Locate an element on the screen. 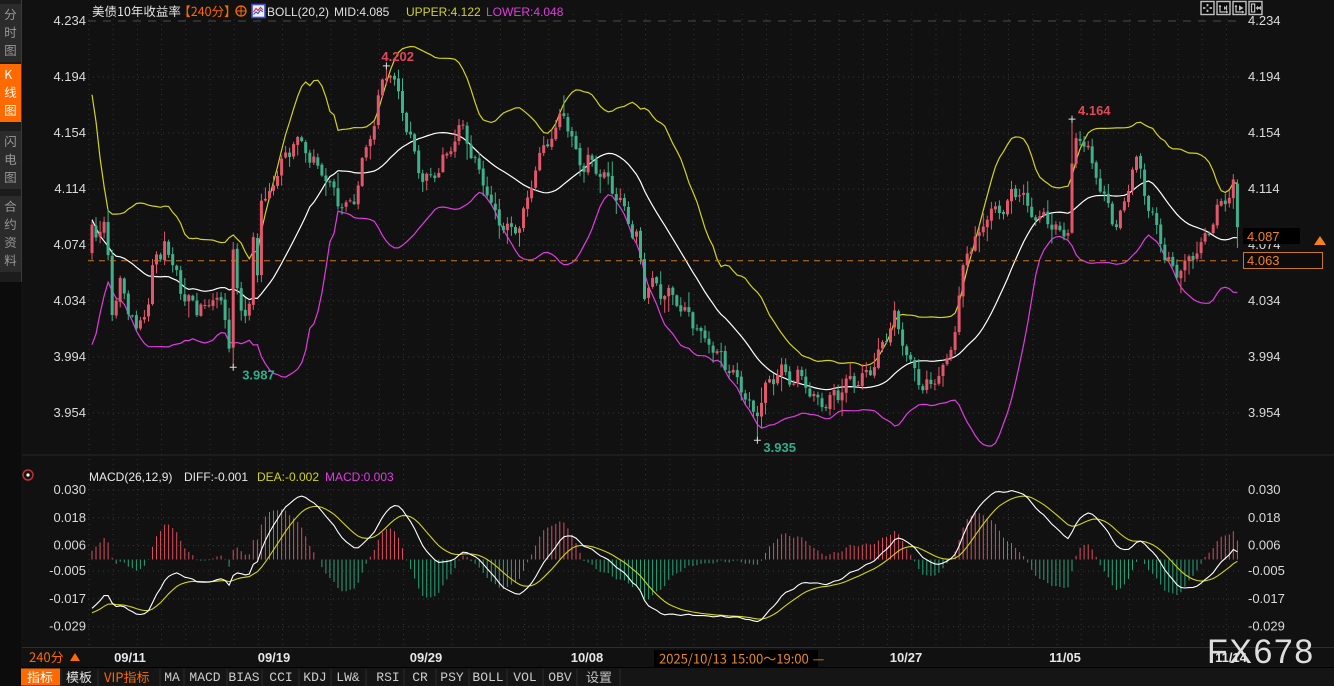 This screenshot has width=1334, height=686. svg-text: CCI is located at coordinates (280, 677).